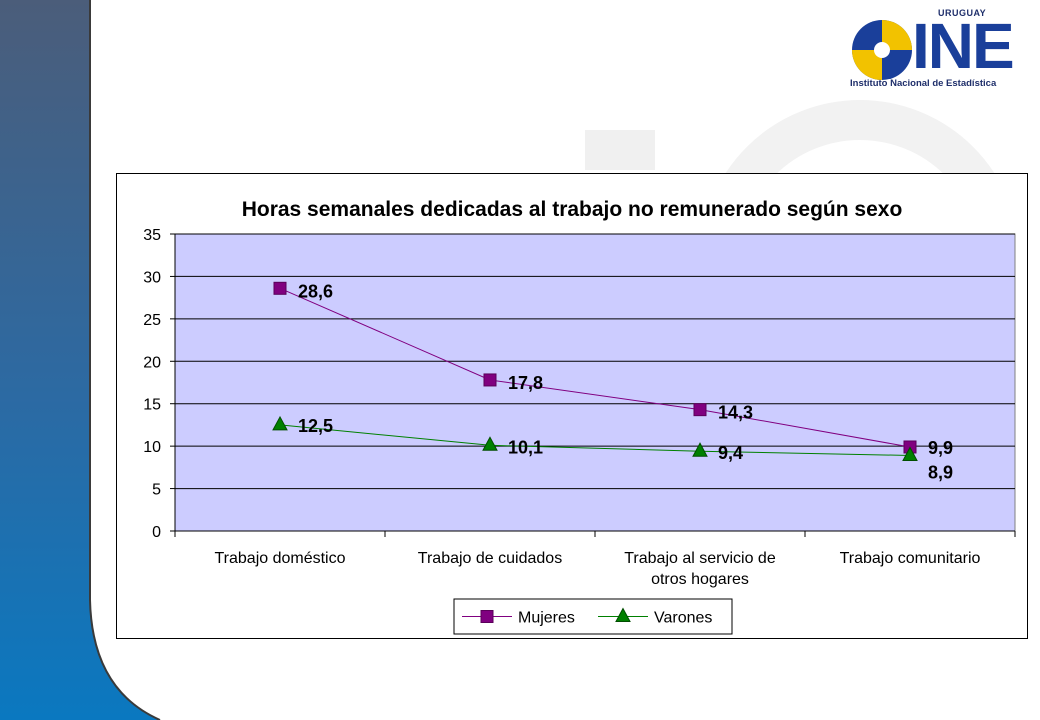  What do you see at coordinates (279, 558) in the screenshot?
I see `x-category-label: Trabajo doméstico` at bounding box center [279, 558].